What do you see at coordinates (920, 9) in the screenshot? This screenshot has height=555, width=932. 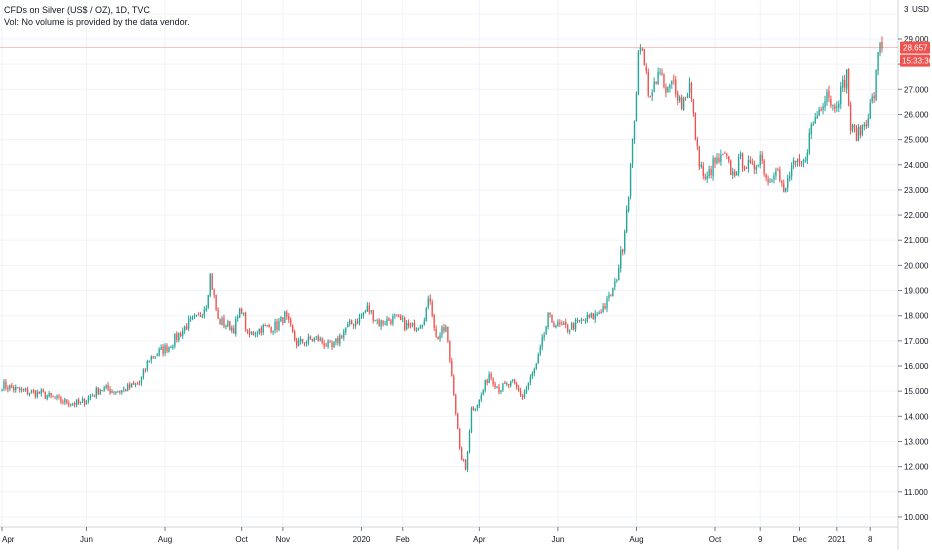 I see `currency-label: USD` at bounding box center [920, 9].